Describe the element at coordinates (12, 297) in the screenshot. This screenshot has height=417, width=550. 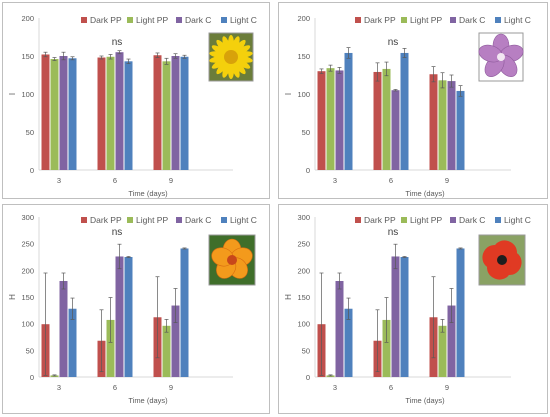
I see `y-axis-label: H` at that location.